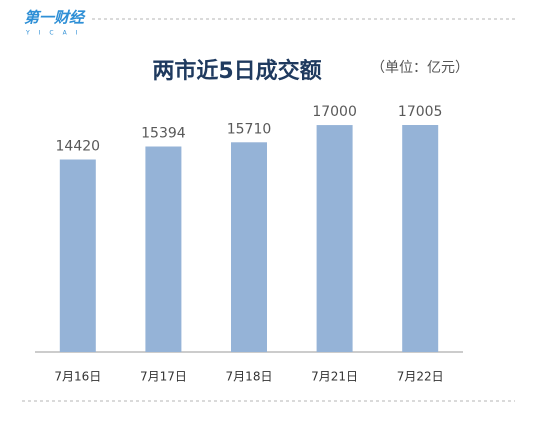  I want to click on x-tick-label: 7月22日, so click(420, 377).